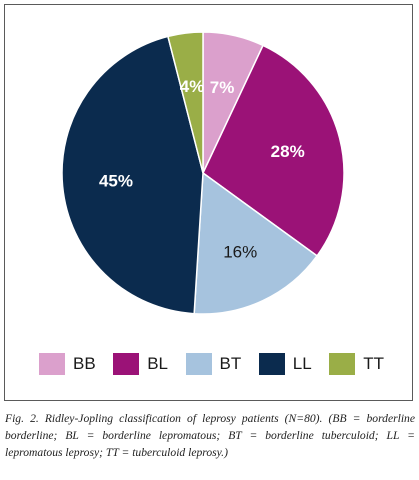  Describe the element at coordinates (230, 363) in the screenshot. I see `legend-label-bt: BT` at that location.